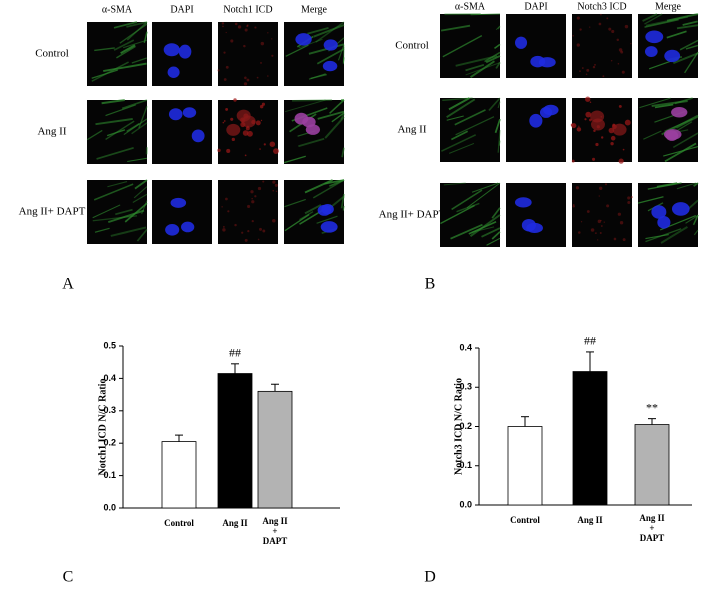 This screenshot has width=708, height=589. What do you see at coordinates (68, 284) in the screenshot?
I see `panel-label: A` at bounding box center [68, 284].